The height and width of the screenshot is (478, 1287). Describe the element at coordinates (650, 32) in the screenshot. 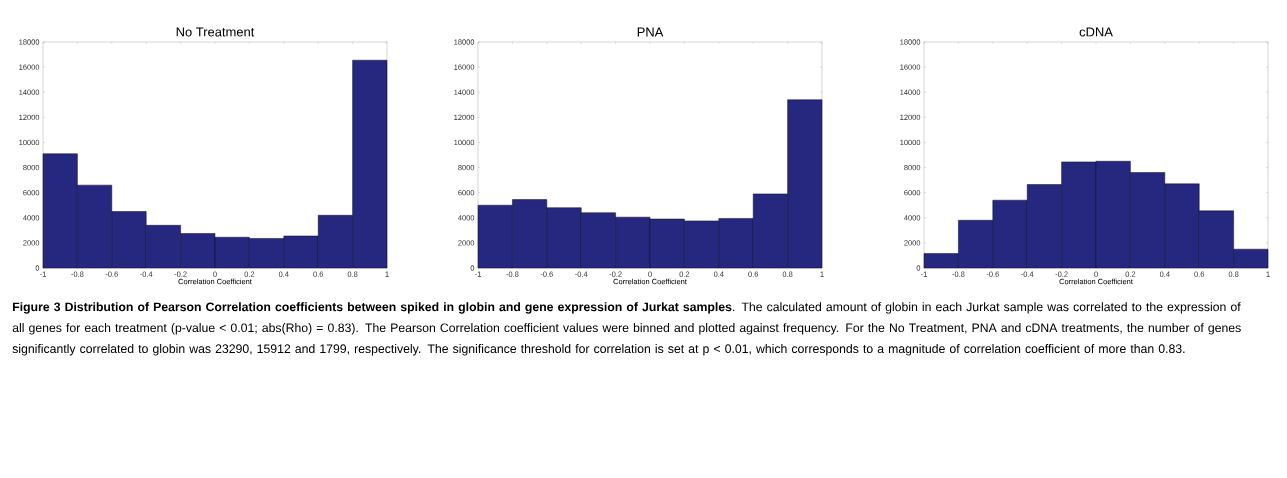

I see `chart-title: PNA` at that location.